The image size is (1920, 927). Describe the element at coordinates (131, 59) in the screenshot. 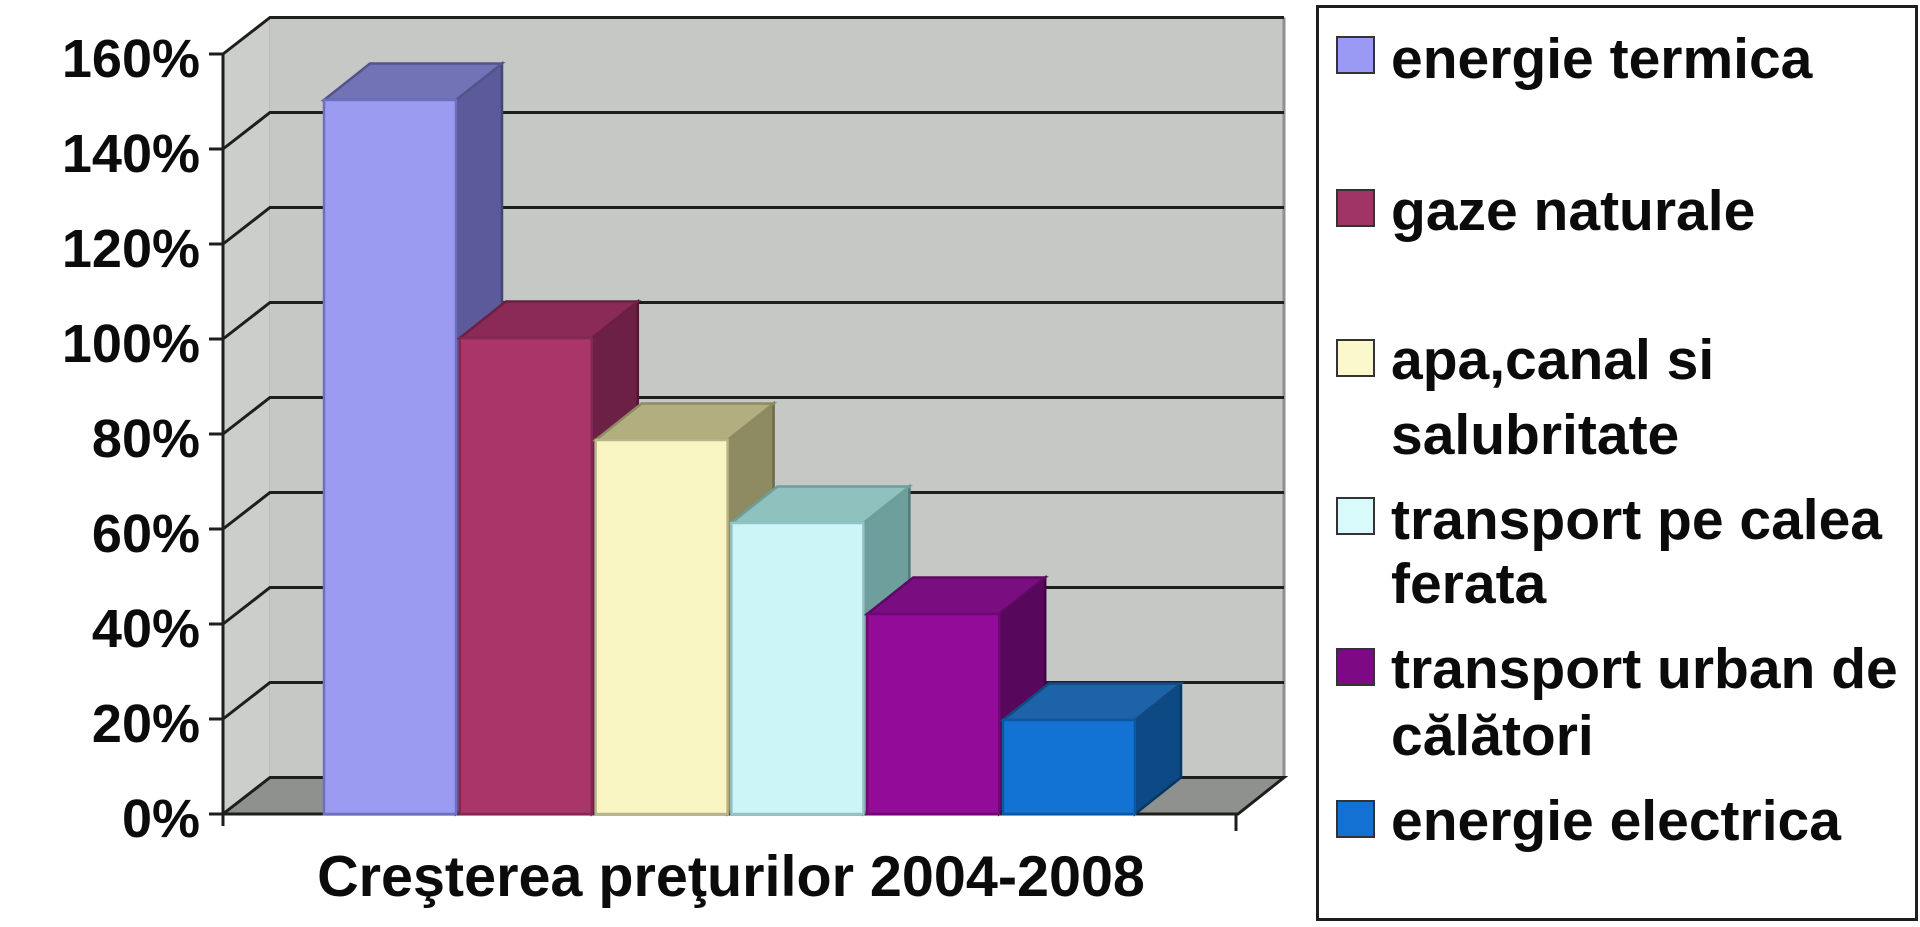

I see `svg-text: 160%` at that location.